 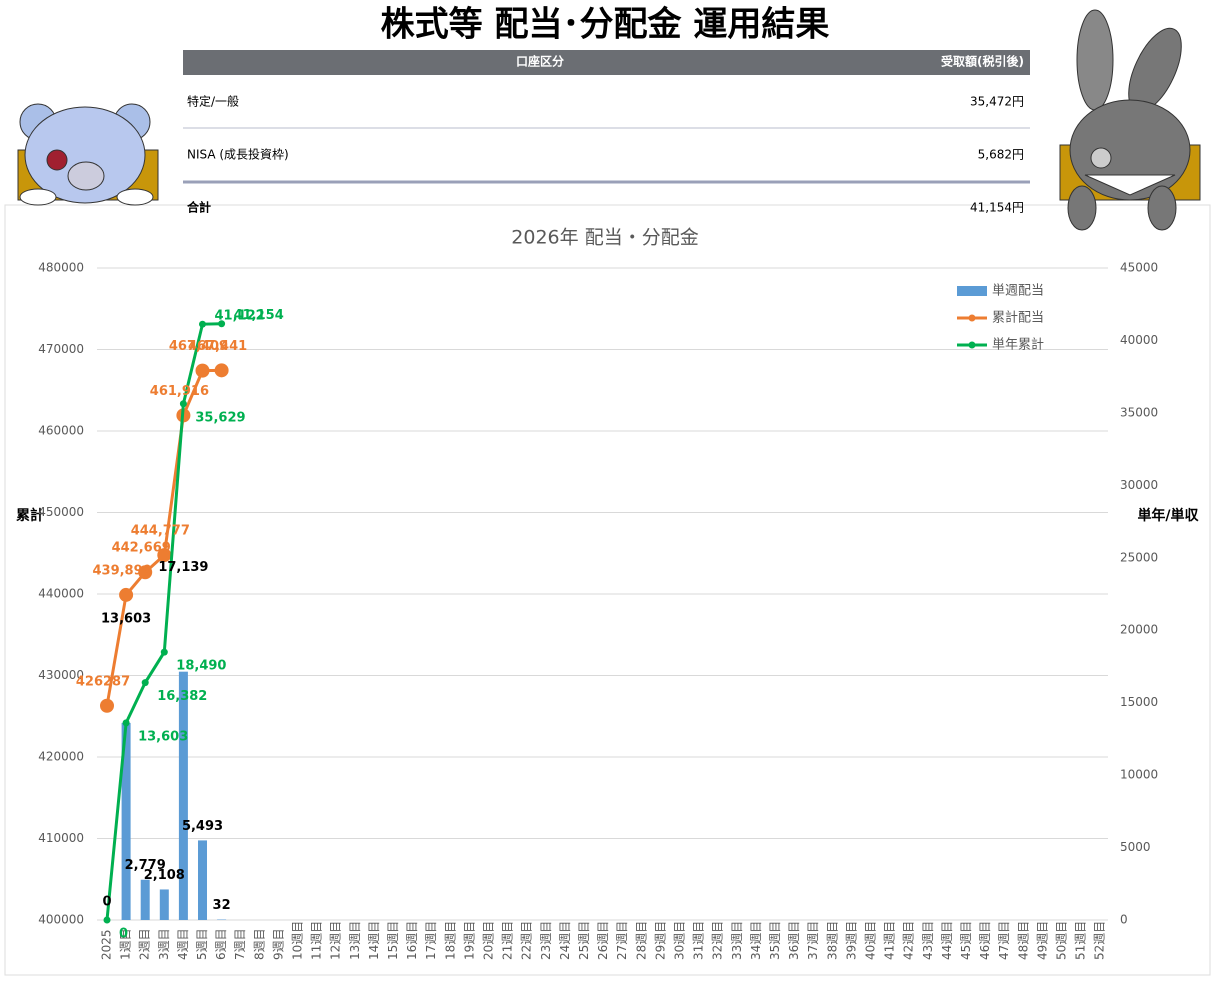 I want to click on x-tick-label: 25週目, so click(x=584, y=940).